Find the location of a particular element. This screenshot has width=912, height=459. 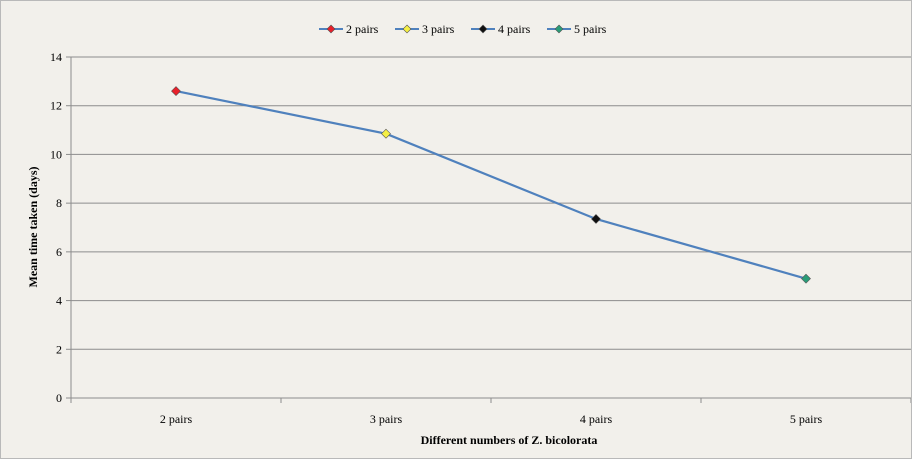

y-tick-label: 8 is located at coordinates (59, 203).